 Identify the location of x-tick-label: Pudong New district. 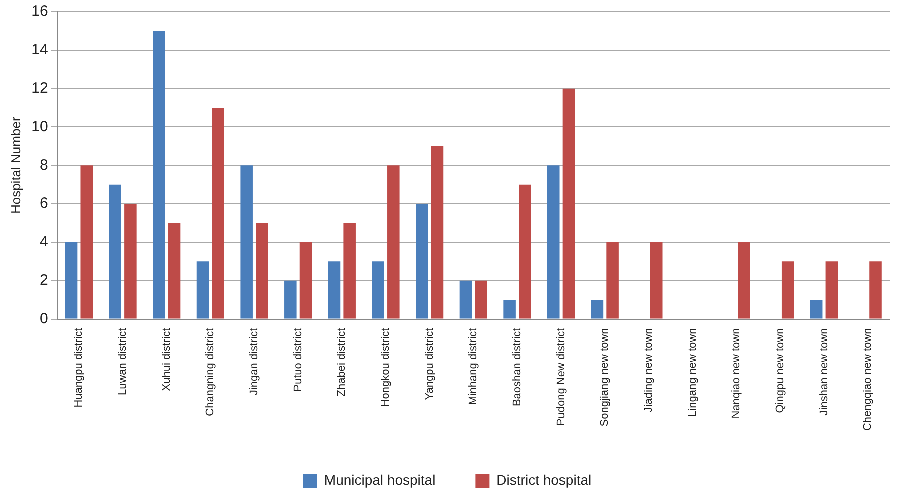
(561, 377).